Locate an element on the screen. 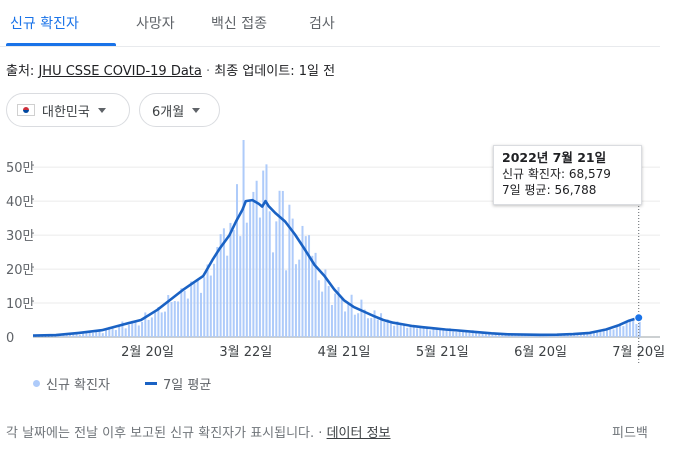 The width and height of the screenshot is (685, 449). active-tab-indicator is located at coordinates (61, 44).